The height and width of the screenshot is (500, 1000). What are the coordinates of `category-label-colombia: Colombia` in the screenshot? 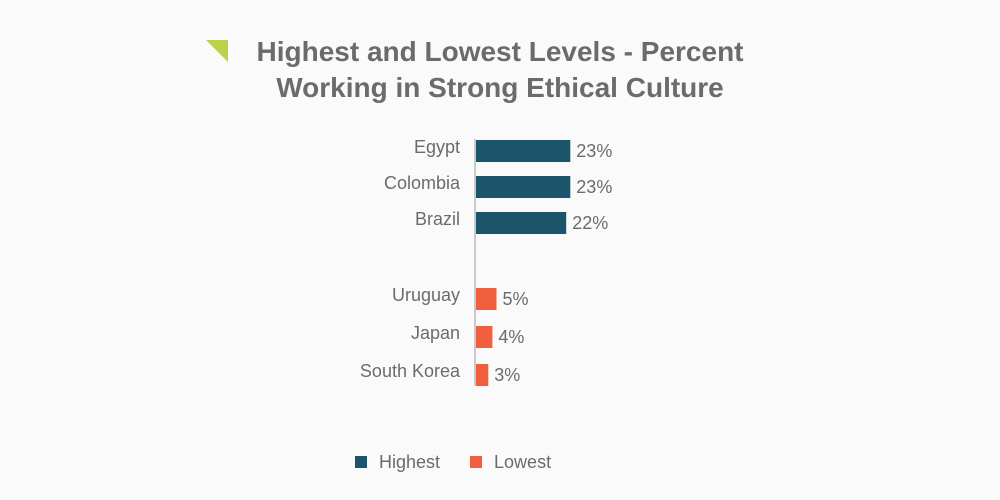 It's located at (422, 183).